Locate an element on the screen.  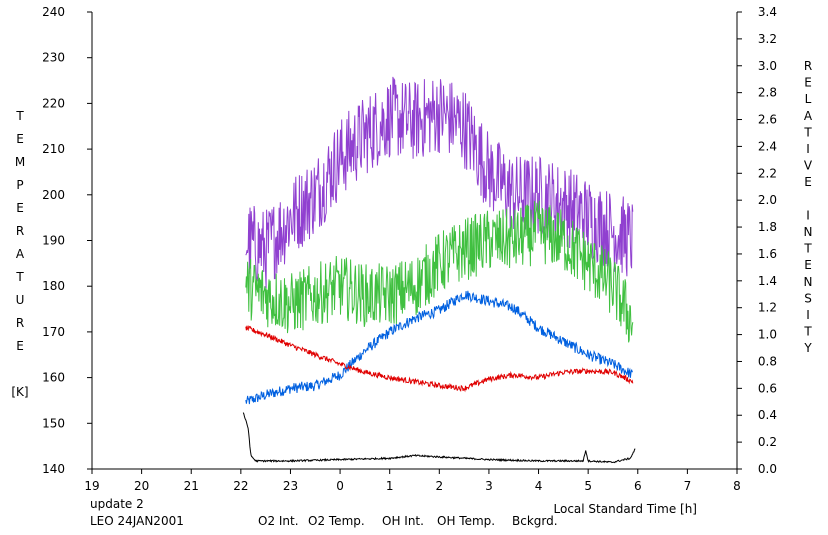
y-left-tick-label: 240 is located at coordinates (53, 12).